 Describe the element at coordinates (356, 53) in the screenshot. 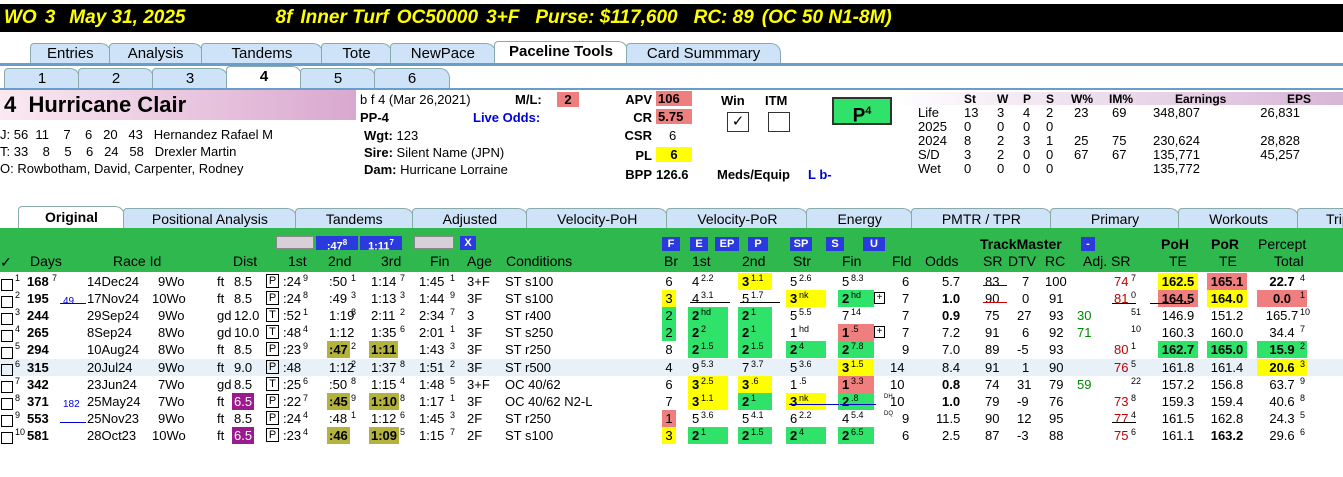

I see `tab-tote: Tote` at that location.